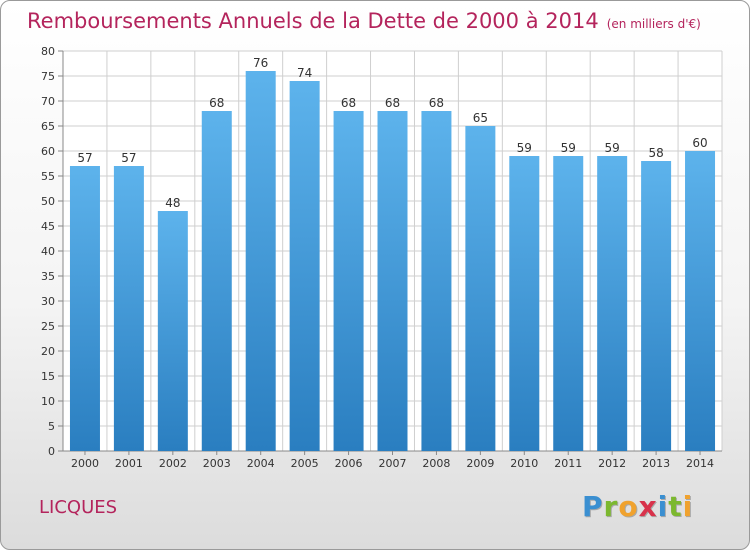 Image resolution: width=750 pixels, height=550 pixels. What do you see at coordinates (349, 463) in the screenshot?
I see `x-tick-label: 2006` at bounding box center [349, 463].